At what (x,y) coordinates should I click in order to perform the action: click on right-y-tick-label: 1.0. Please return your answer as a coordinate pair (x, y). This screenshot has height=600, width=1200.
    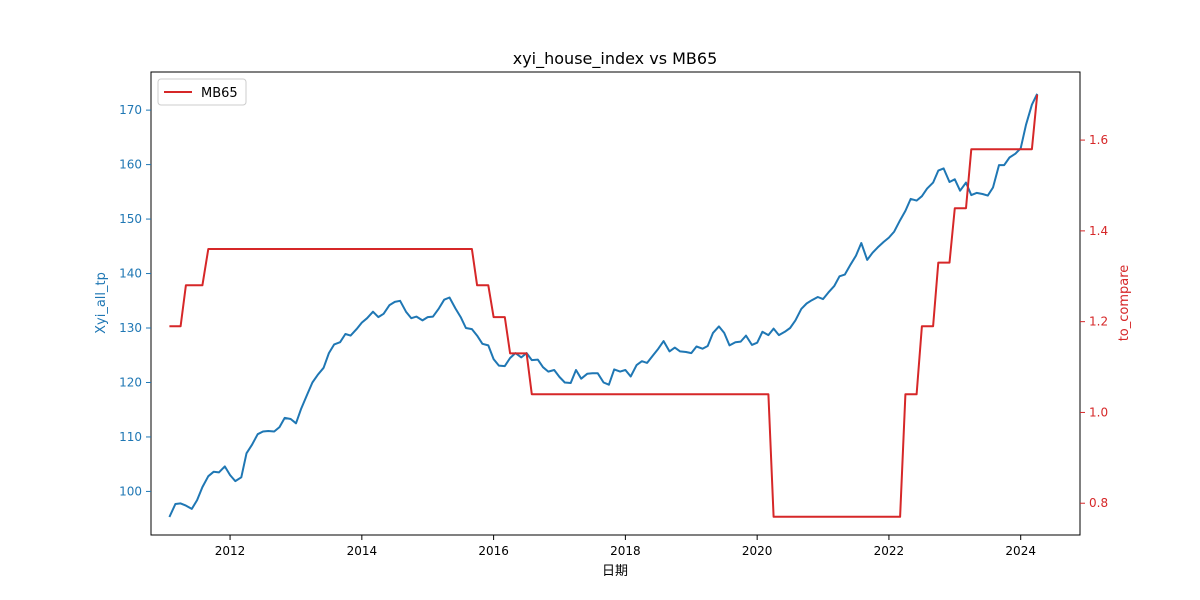
    Looking at the image, I should click on (1098, 412).